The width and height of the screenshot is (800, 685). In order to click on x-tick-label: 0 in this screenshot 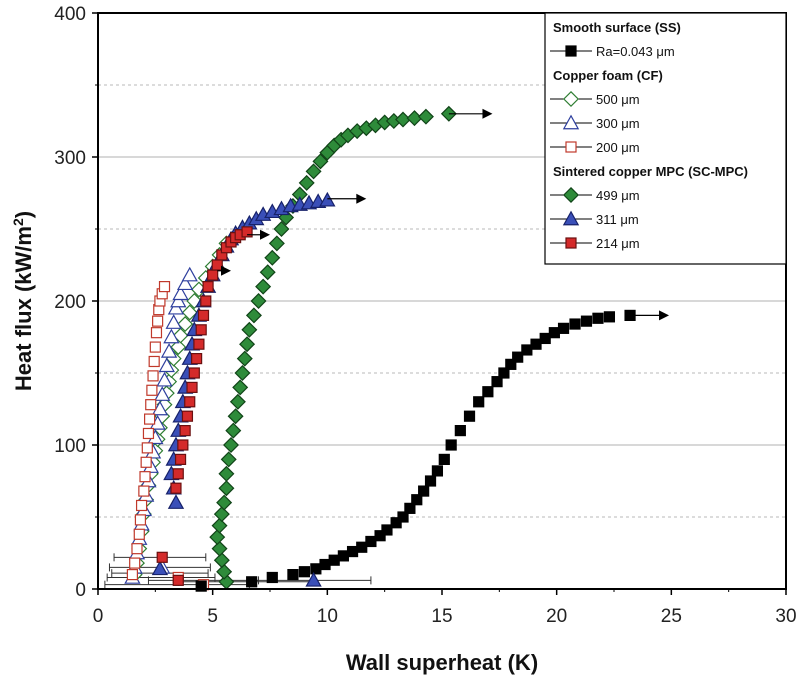, I will do `click(98, 616)`.